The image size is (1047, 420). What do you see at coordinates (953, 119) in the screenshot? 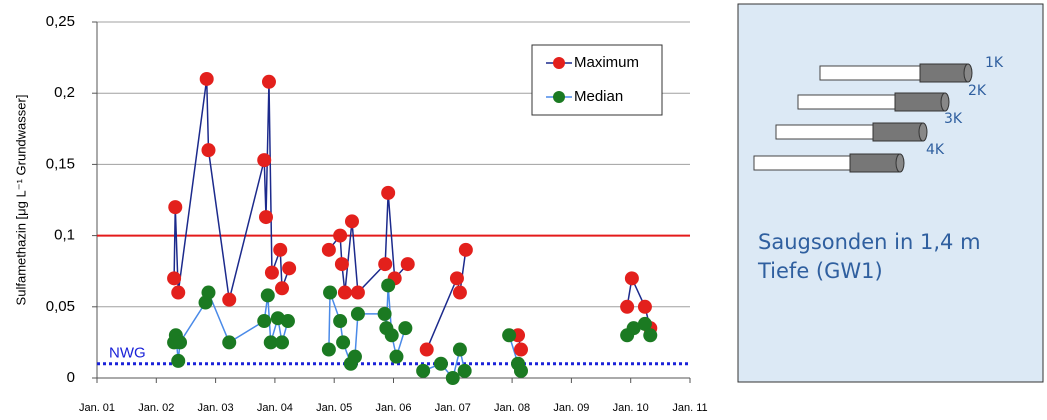
I see `probe-label: 3K` at bounding box center [953, 119].